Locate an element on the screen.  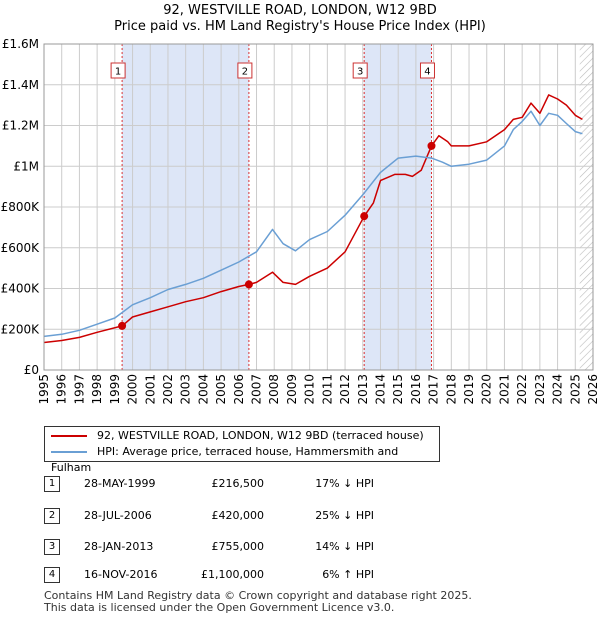
x-tick-label: 2002 is located at coordinates (168, 389).